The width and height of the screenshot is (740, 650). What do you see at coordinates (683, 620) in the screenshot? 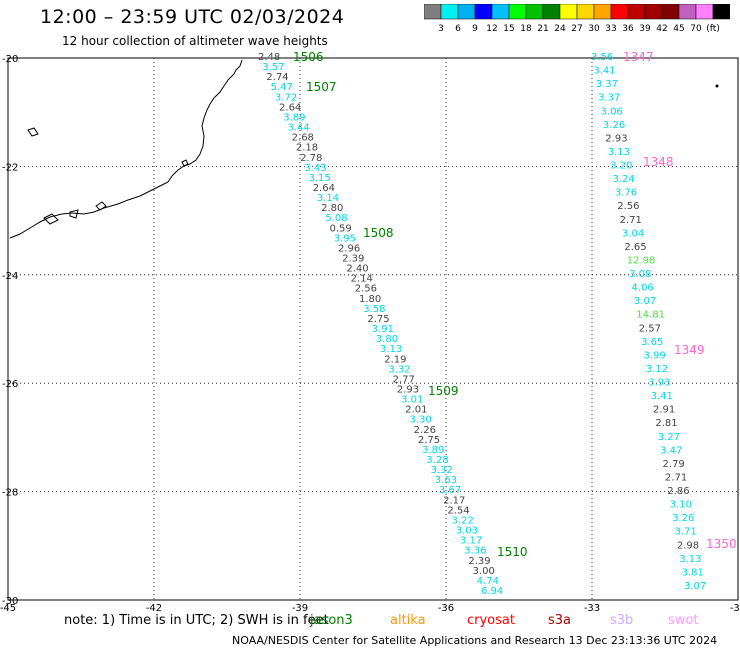
I see `legend-item-swot: swot` at bounding box center [683, 620].